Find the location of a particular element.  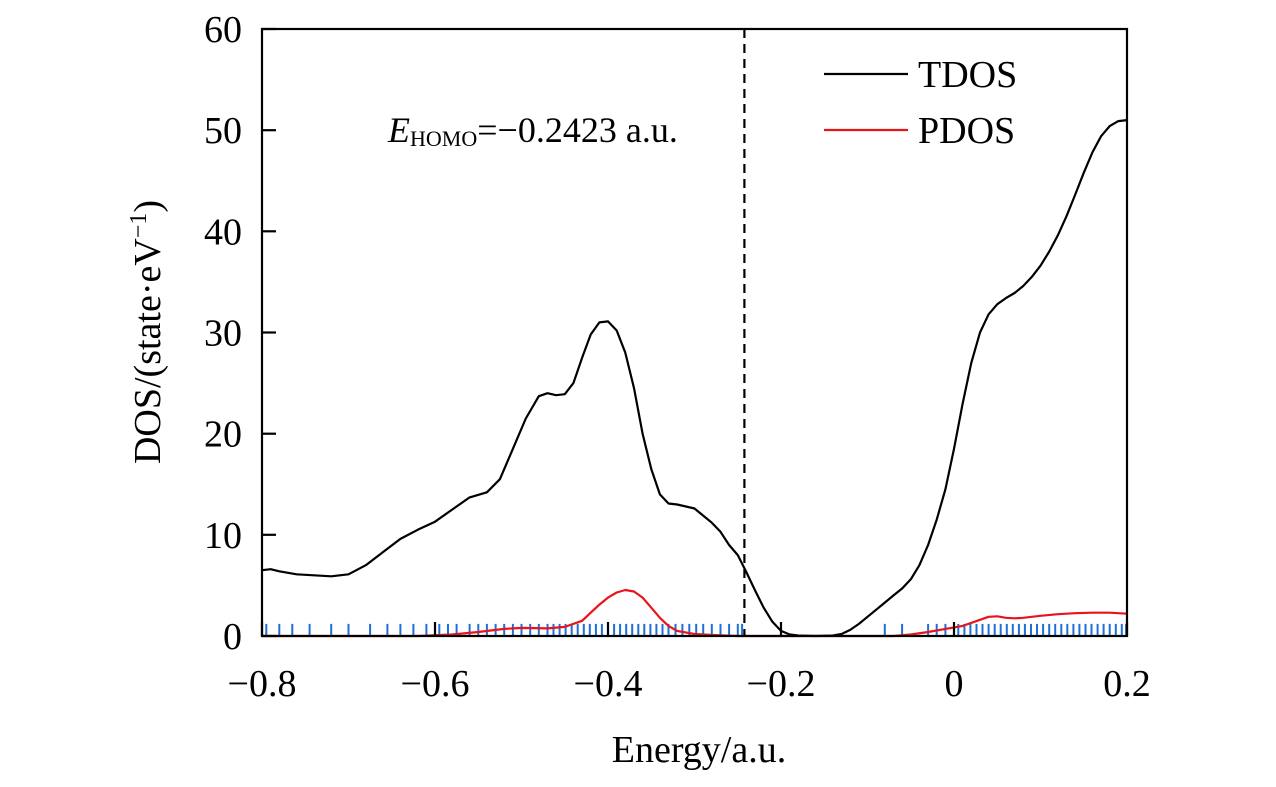

y-tick-label-2: 20 is located at coordinates (223, 435).